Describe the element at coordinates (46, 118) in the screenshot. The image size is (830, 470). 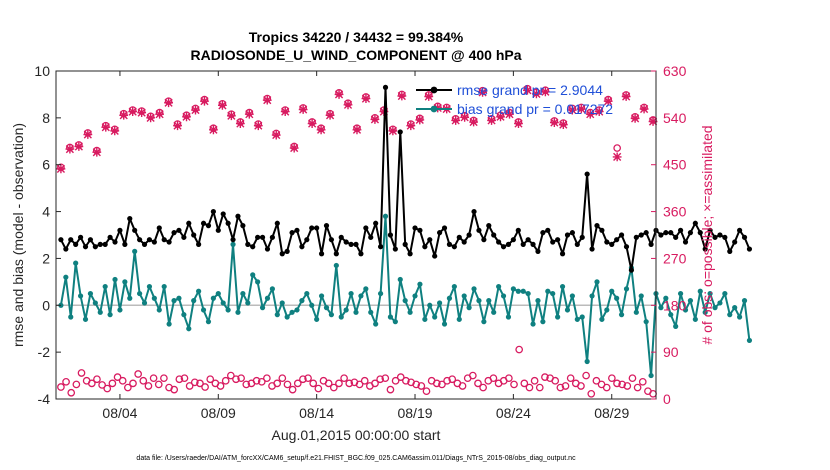
I see `y-tick-label: 8` at that location.